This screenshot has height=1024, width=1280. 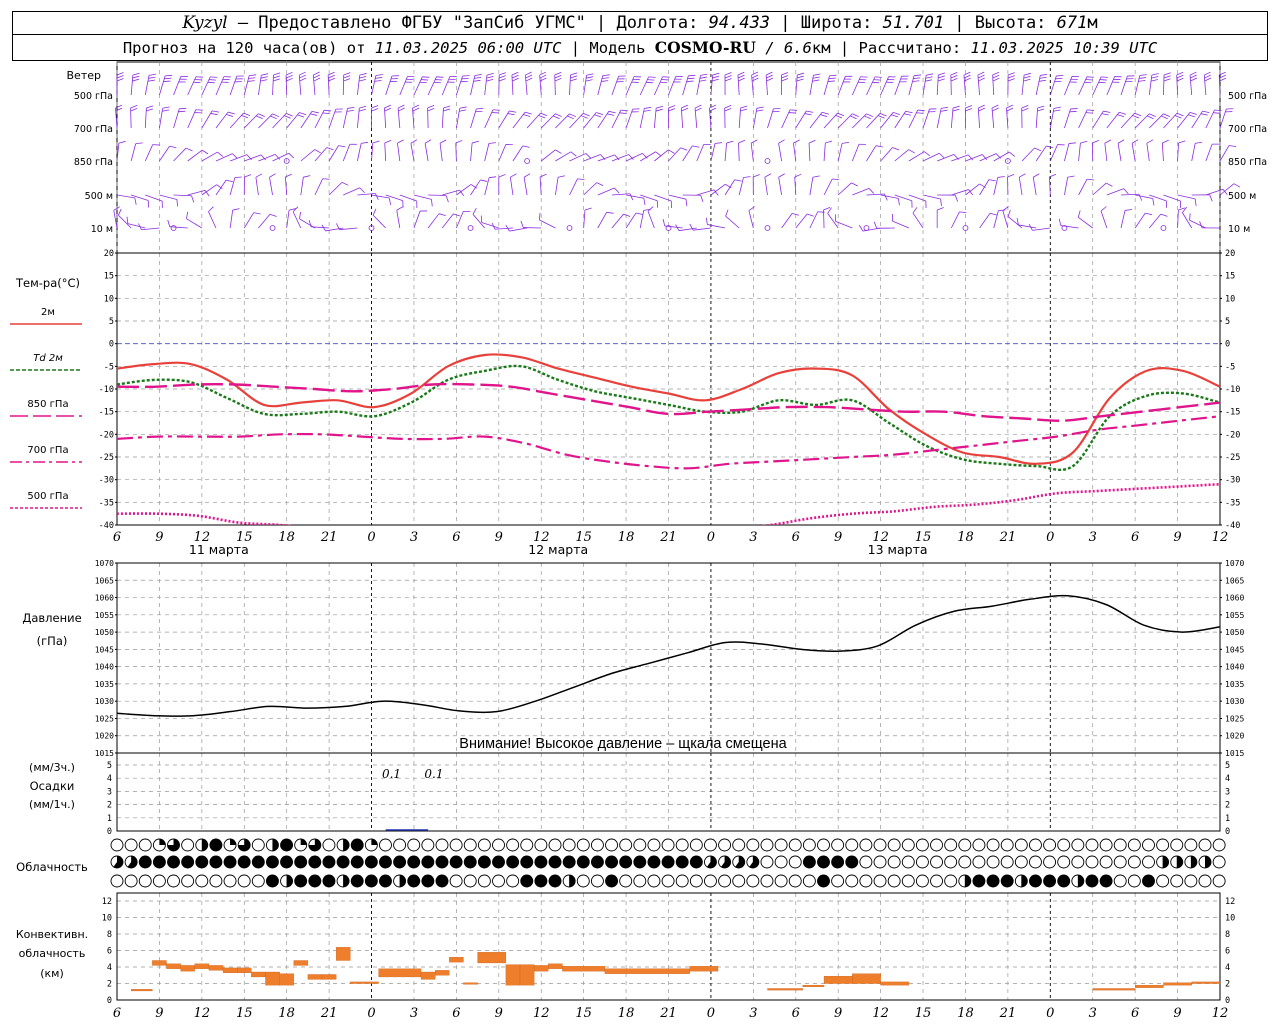 I want to click on conv-axis-hour-label: 12, so click(x=1220, y=1013).